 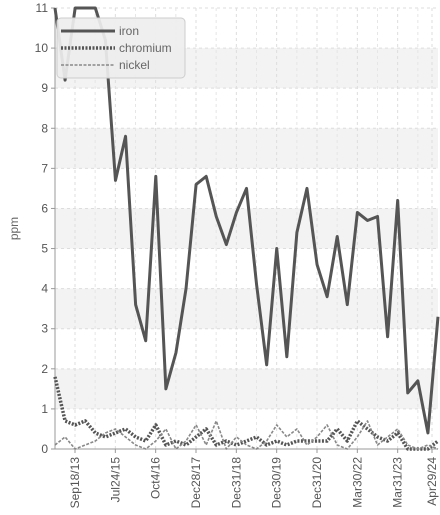 I want to click on x-tick-label: Dec31/18, so click(x=236, y=483).